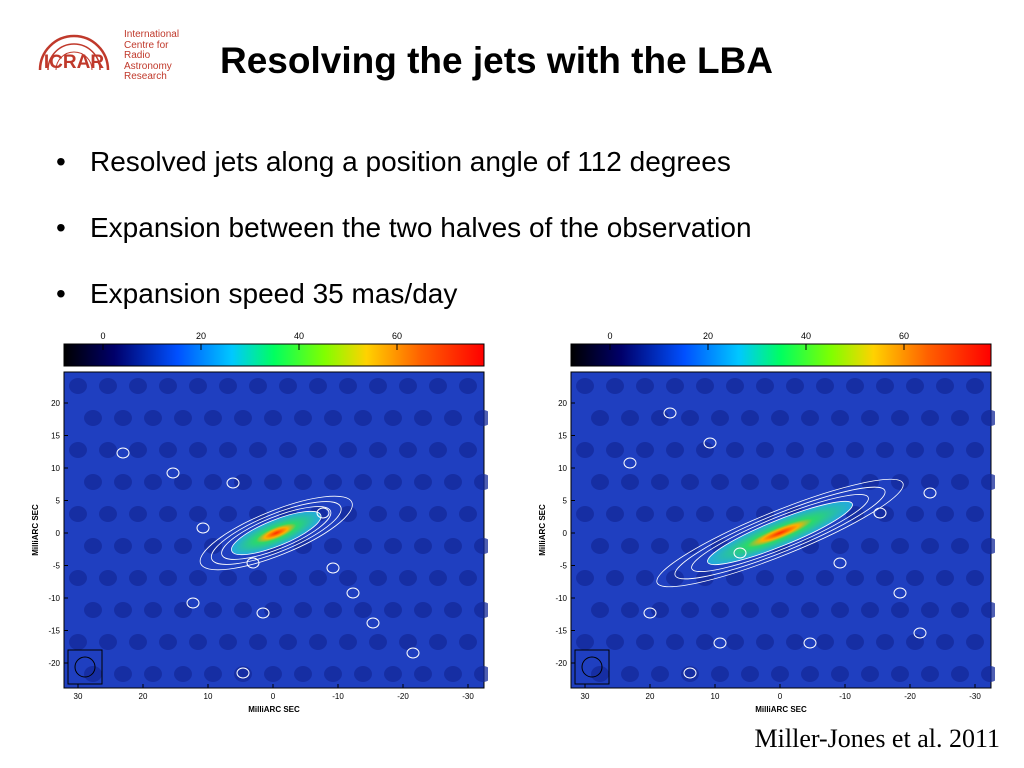 The width and height of the screenshot is (1024, 768). Describe the element at coordinates (877, 738) in the screenshot. I see `citation: Miller-Jones et al. 2011` at that location.